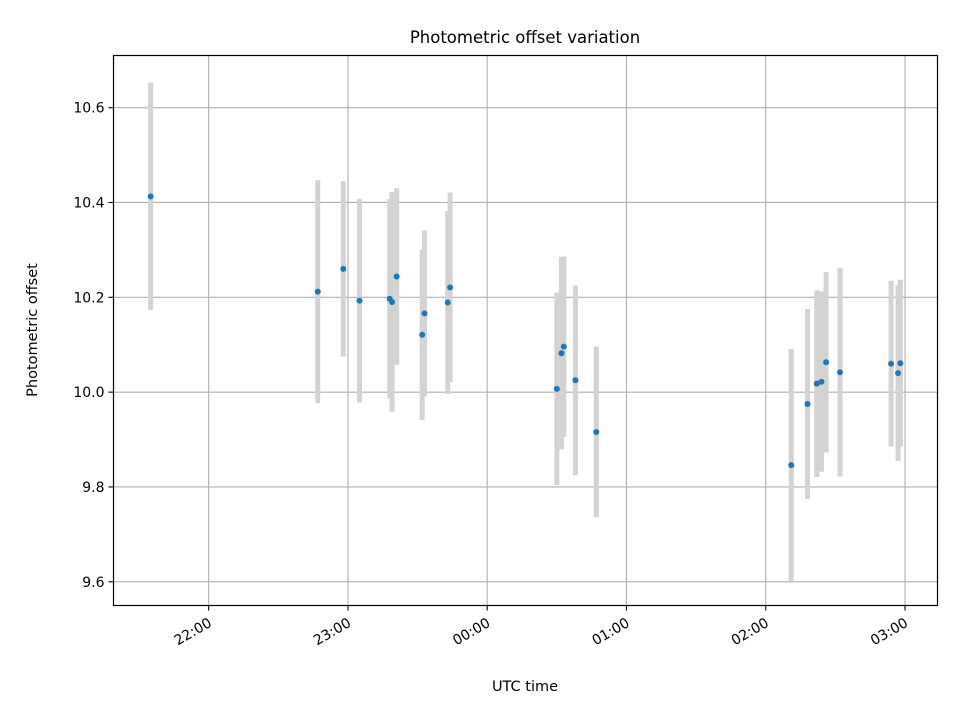 This screenshot has height=720, width=960. What do you see at coordinates (471, 632) in the screenshot?
I see `x-tick-label: 00:00` at bounding box center [471, 632].